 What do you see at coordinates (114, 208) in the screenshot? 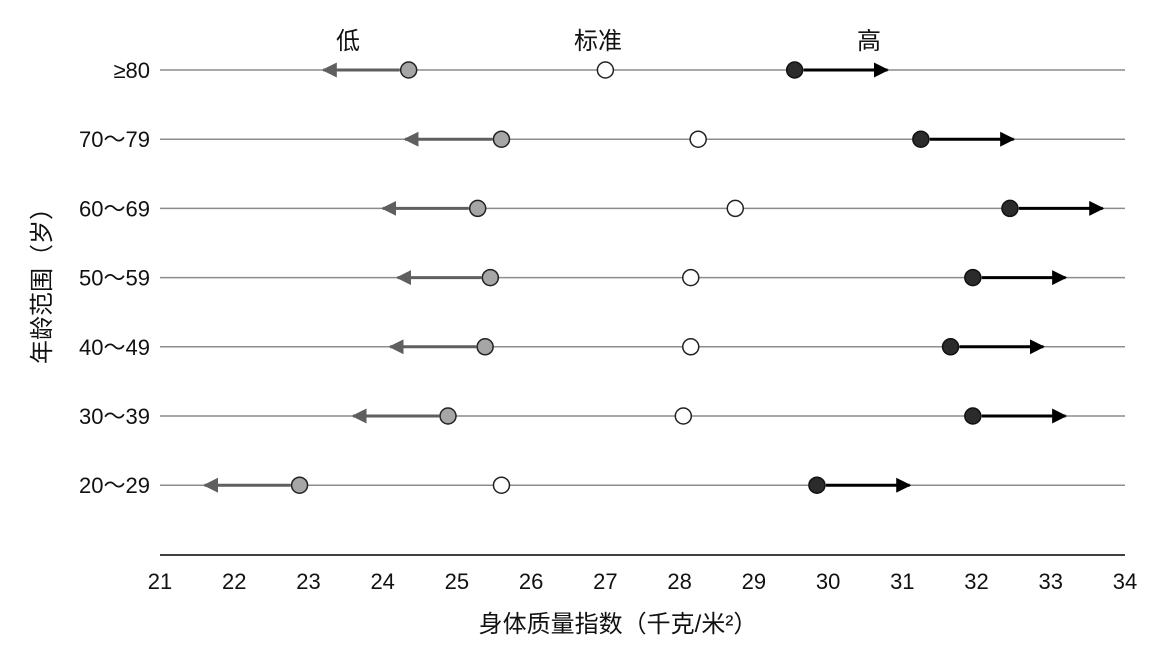
I see `y-tick-label: 60～69` at bounding box center [114, 208].